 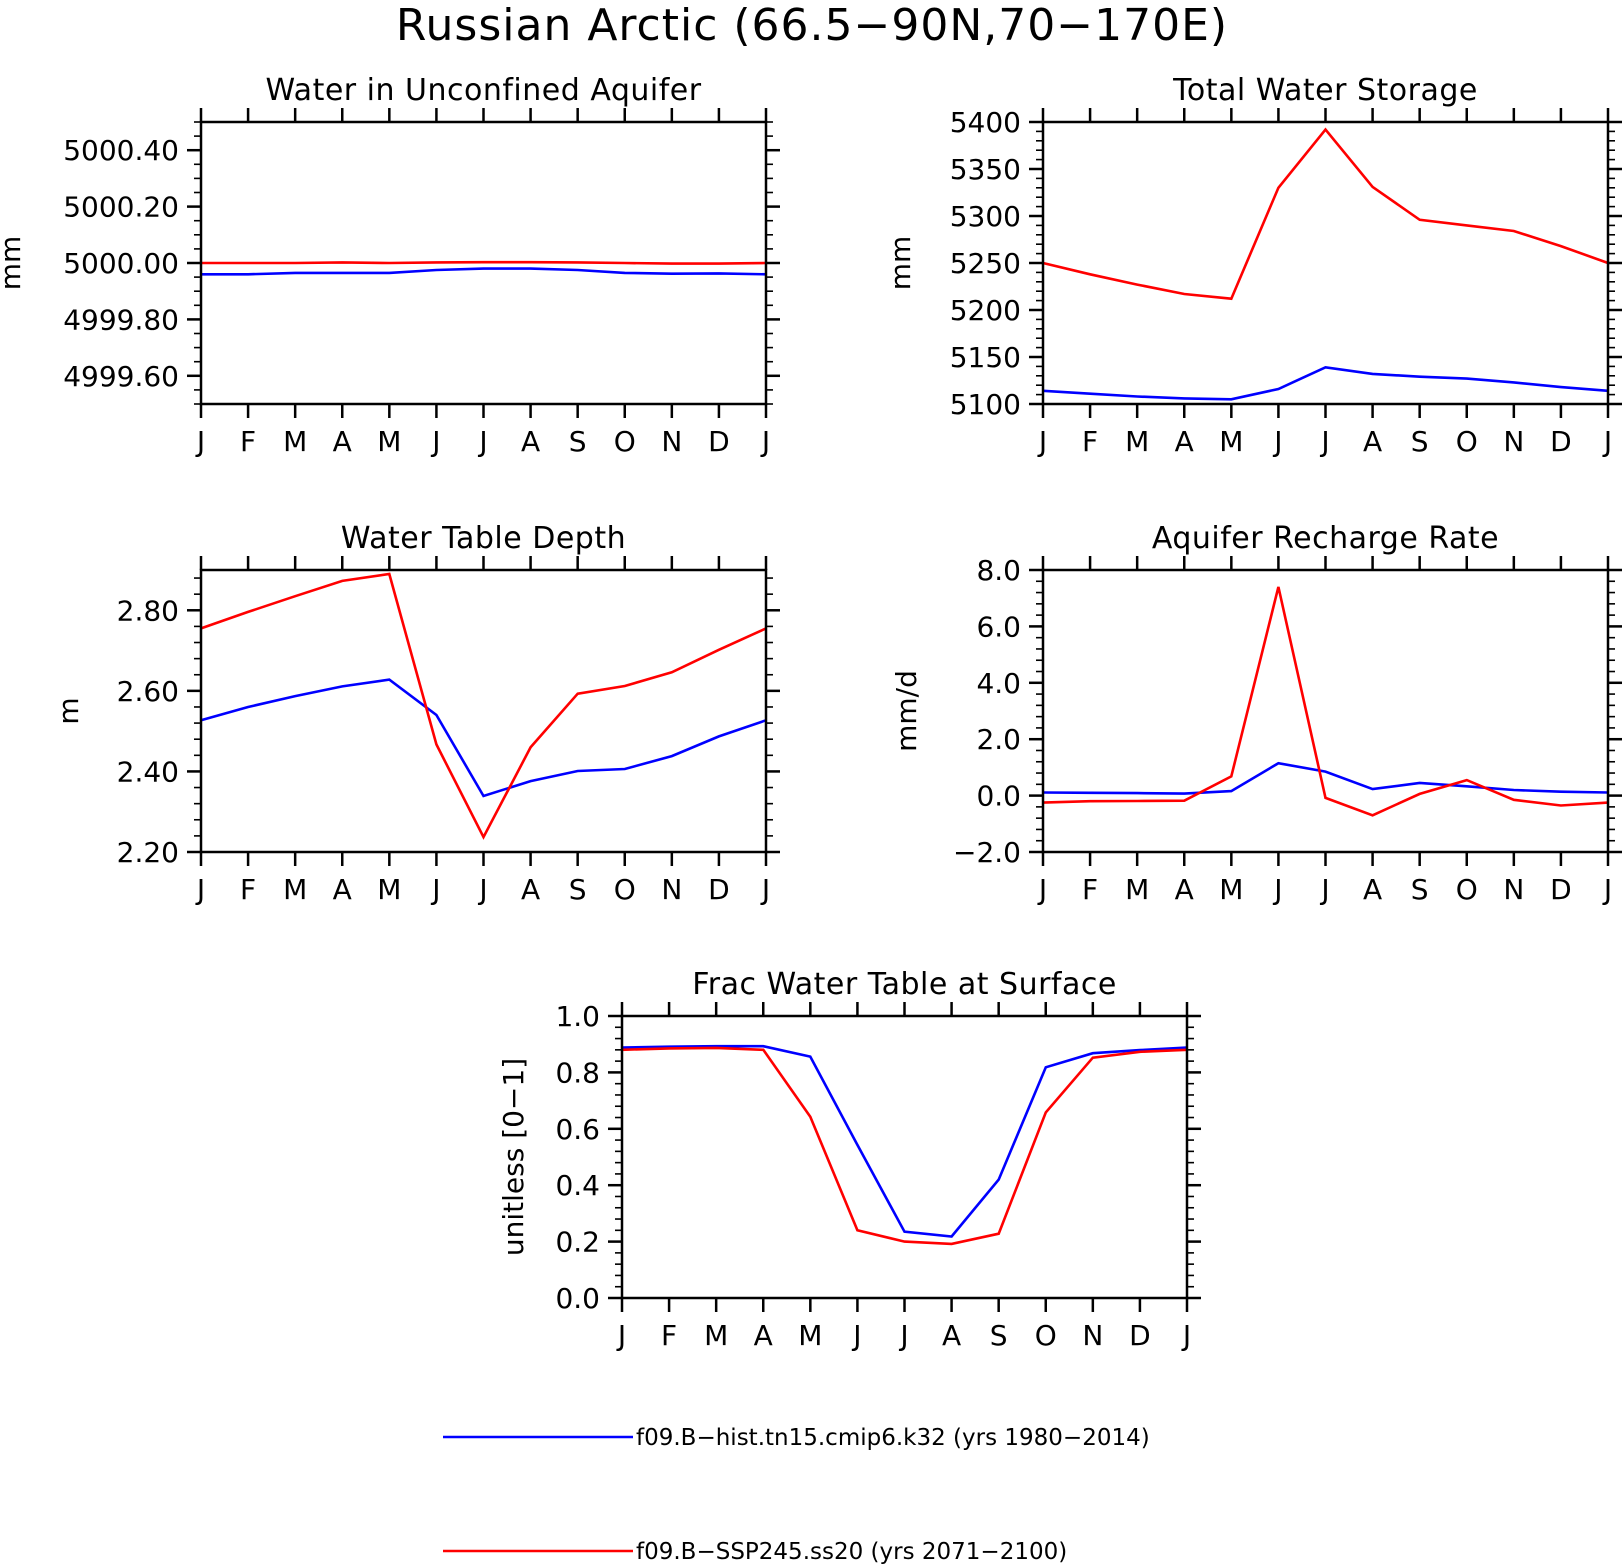 I want to click on y-tick-label: 4.0, so click(x=998, y=683).